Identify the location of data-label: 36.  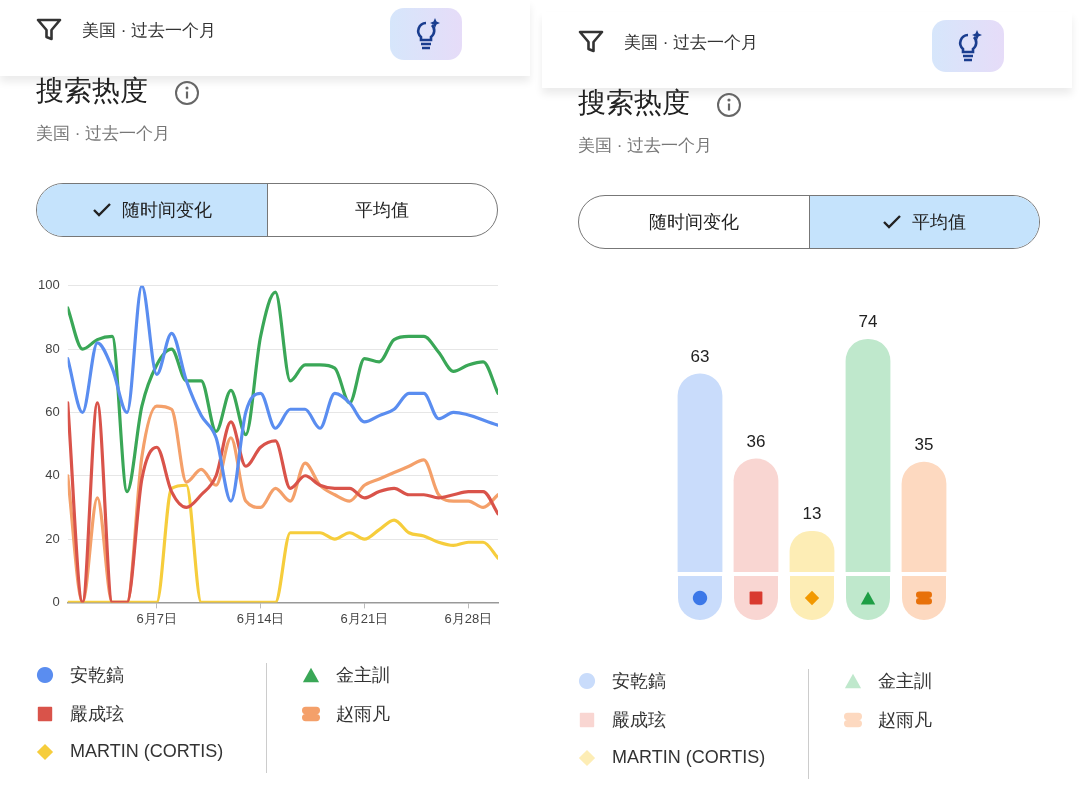
(756, 441).